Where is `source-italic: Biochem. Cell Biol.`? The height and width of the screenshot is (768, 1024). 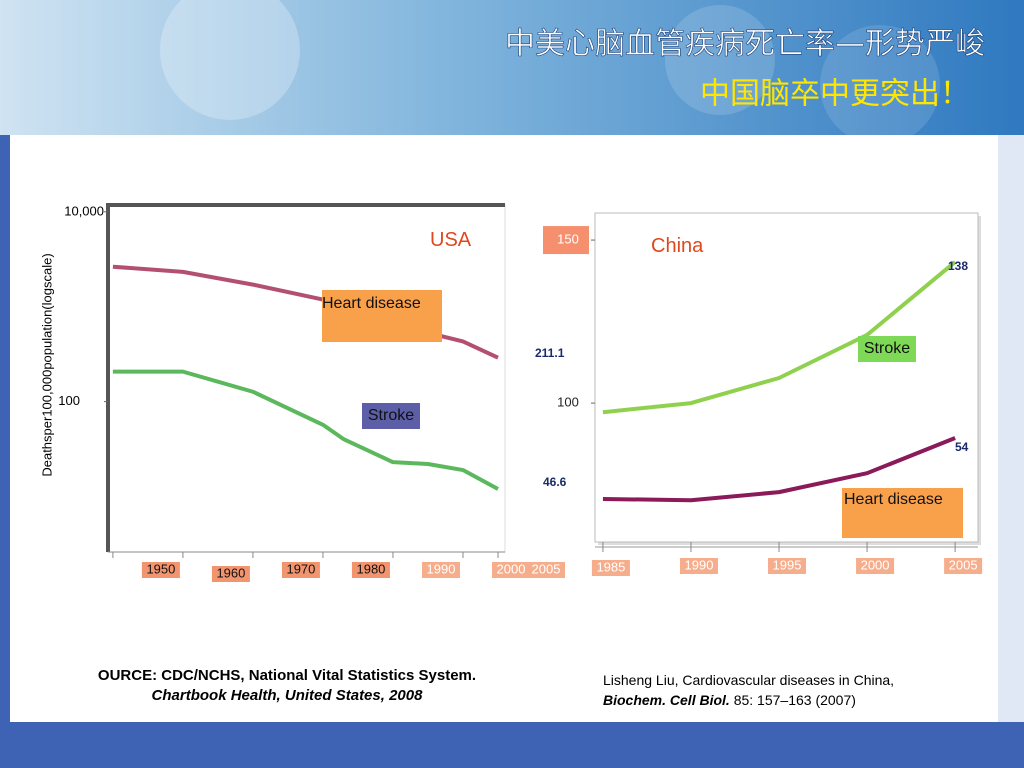 source-italic: Biochem. Cell Biol. is located at coordinates (666, 700).